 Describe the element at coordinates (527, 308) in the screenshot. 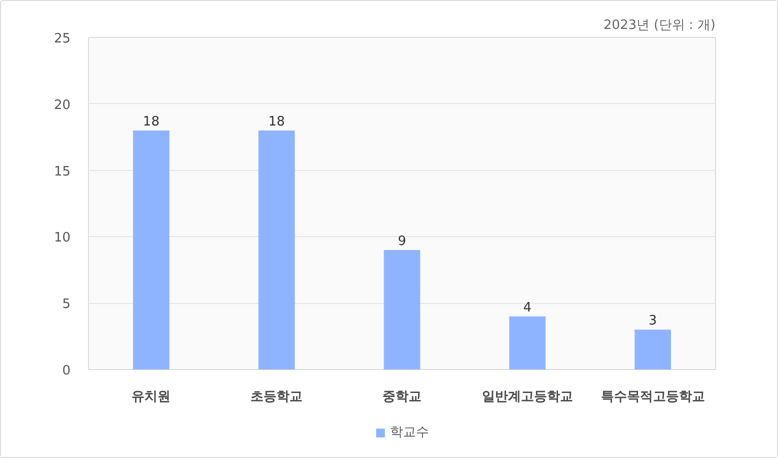

I see `data-label: 4` at that location.